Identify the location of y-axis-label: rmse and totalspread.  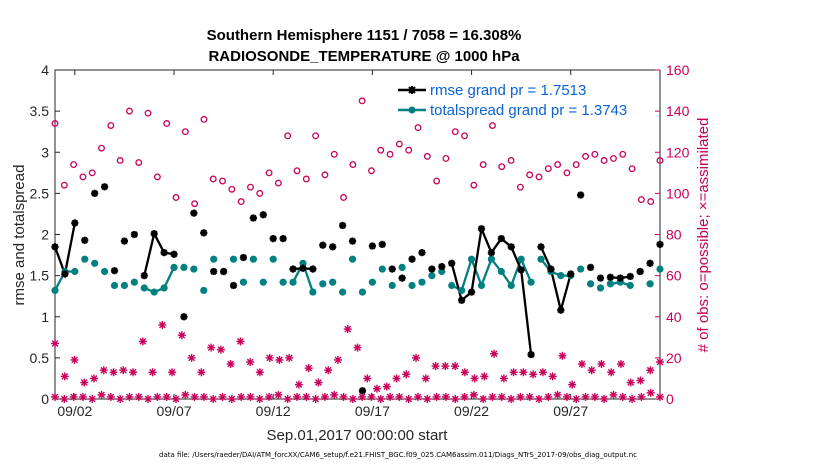
(19, 235).